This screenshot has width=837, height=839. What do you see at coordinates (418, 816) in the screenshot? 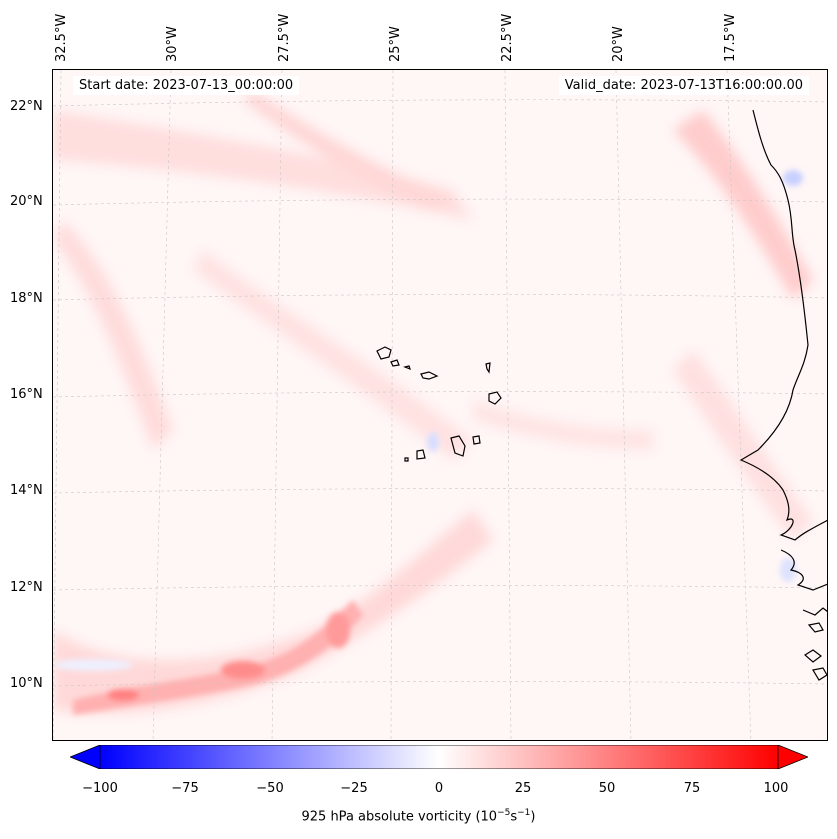
I see `colorbar-title: 925 hPa absolute vorticity (10−5s−1)` at bounding box center [418, 816].